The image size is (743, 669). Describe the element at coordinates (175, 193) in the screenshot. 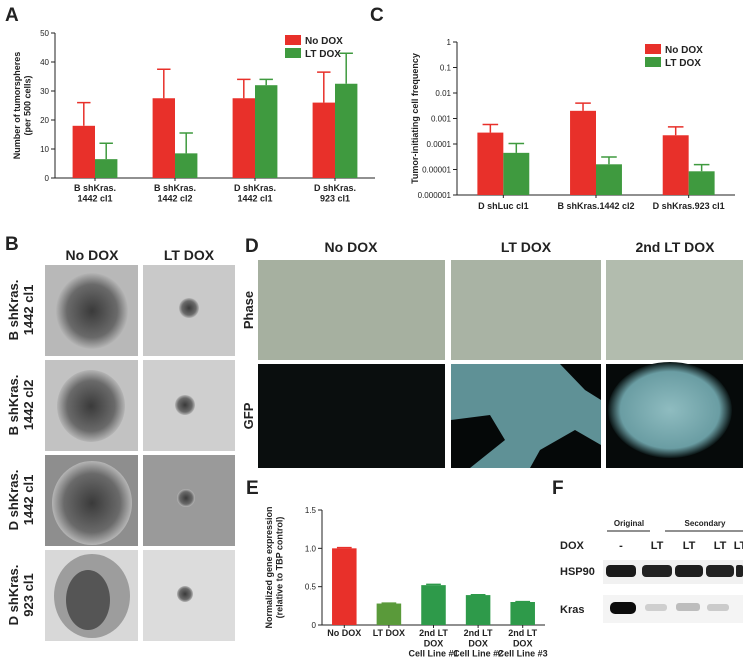

I see `x-tick-label: B shKras.1442 cl2` at that location.